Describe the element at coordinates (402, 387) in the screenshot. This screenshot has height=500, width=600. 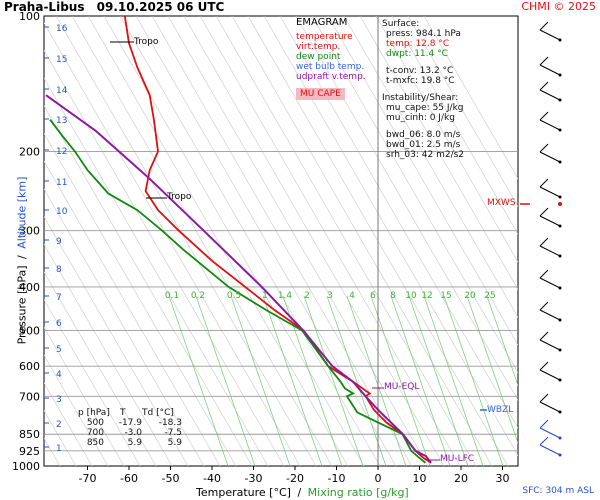
I see `mu-eql-label: MU-EQL` at that location.